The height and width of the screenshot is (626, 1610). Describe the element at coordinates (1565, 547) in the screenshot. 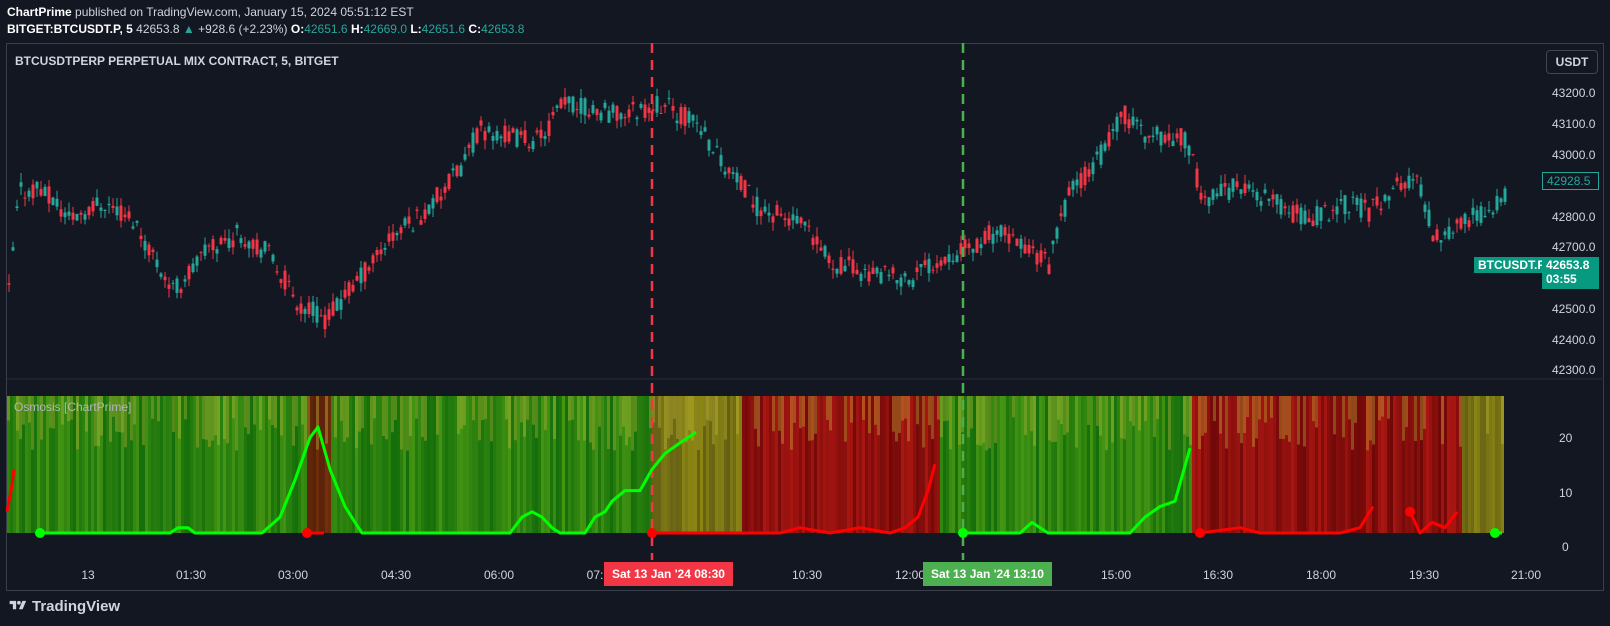

I see `indicator-tick: 0` at that location.